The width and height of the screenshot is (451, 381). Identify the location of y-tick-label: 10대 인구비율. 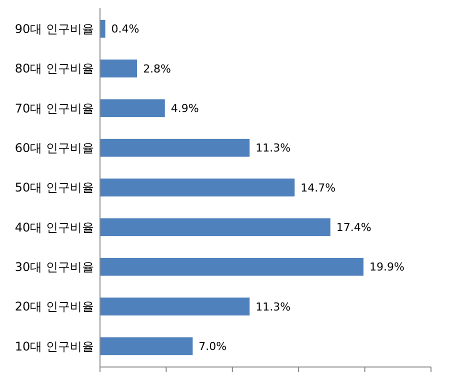
(54, 346).